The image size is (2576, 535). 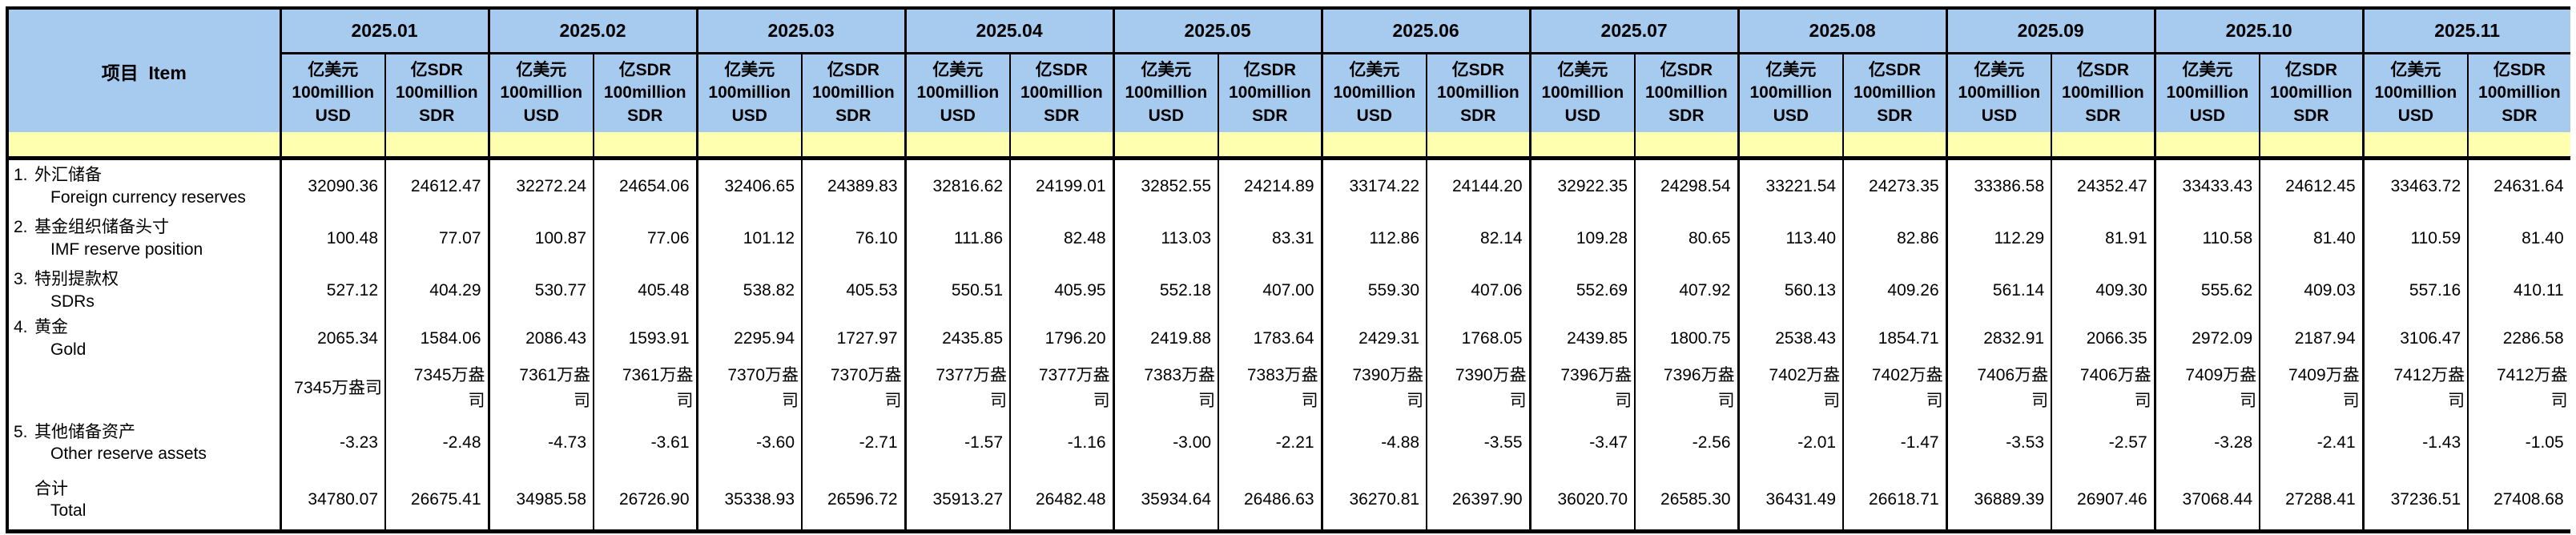 I want to click on value-cell: 24631.64, so click(x=2518, y=185).